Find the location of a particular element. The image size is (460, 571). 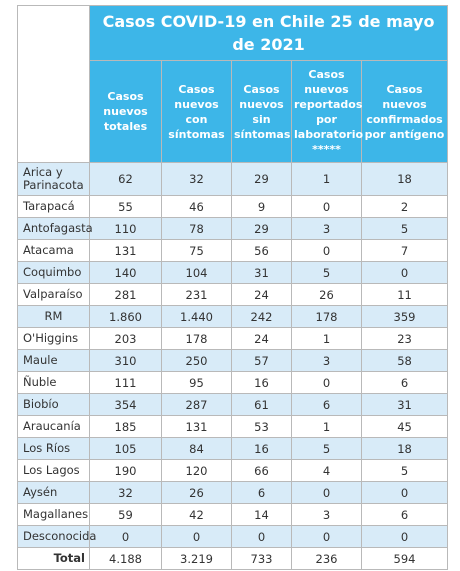

value-cell: 111 is located at coordinates (125, 382).